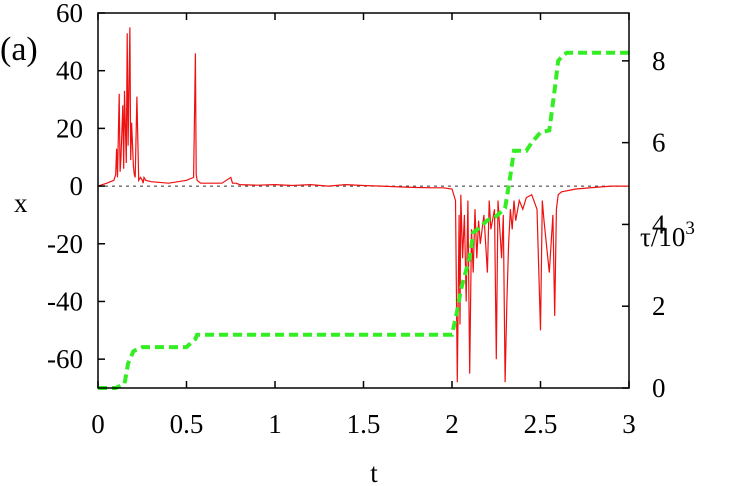  Describe the element at coordinates (21, 203) in the screenshot. I see `y-axis-label-left: x` at that location.